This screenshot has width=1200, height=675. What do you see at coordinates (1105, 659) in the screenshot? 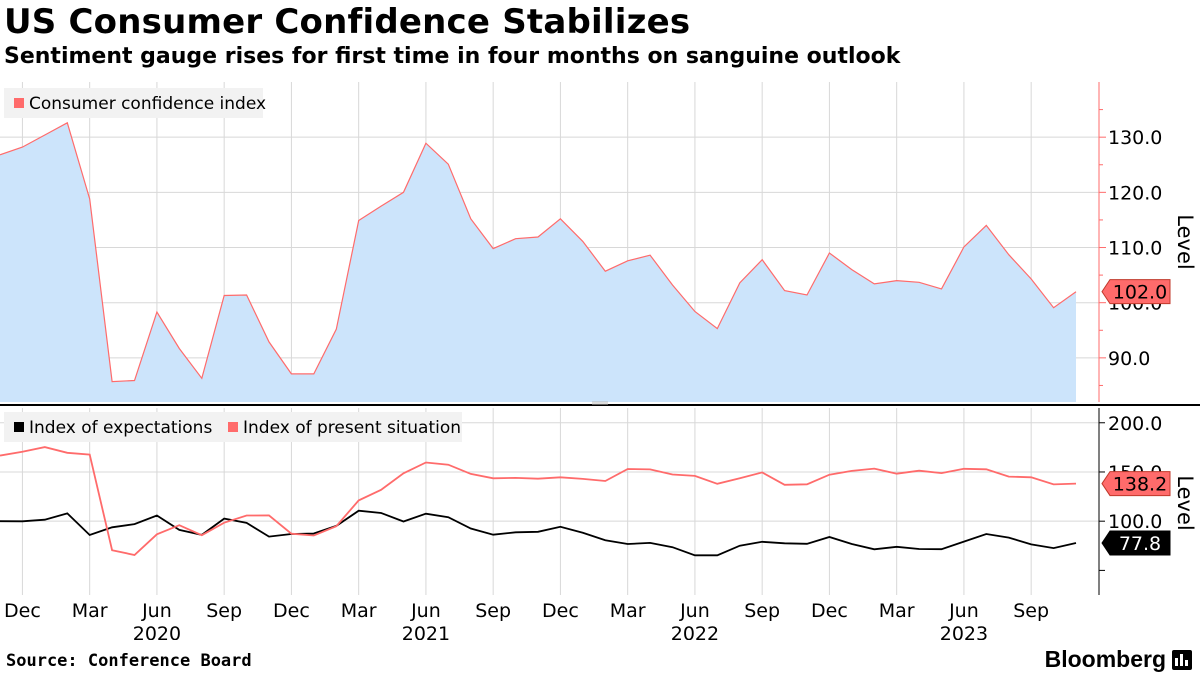
I see `brand-logo: Bloomberg` at bounding box center [1105, 659].